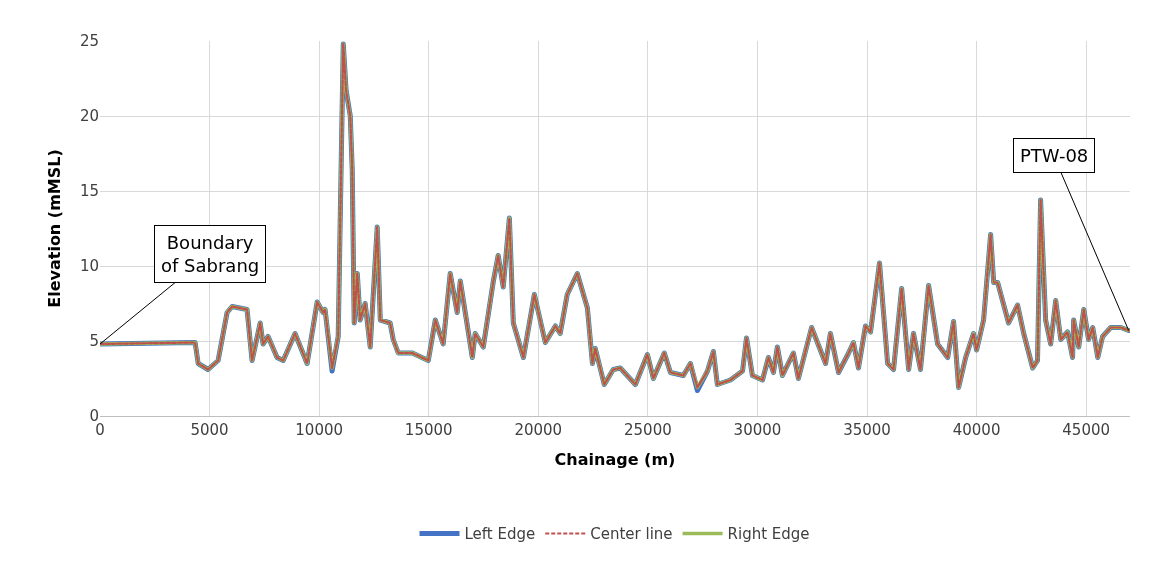 Image resolution: width=1163 pixels, height=562 pixels. I want to click on legend-label: Left Edge, so click(500, 534).